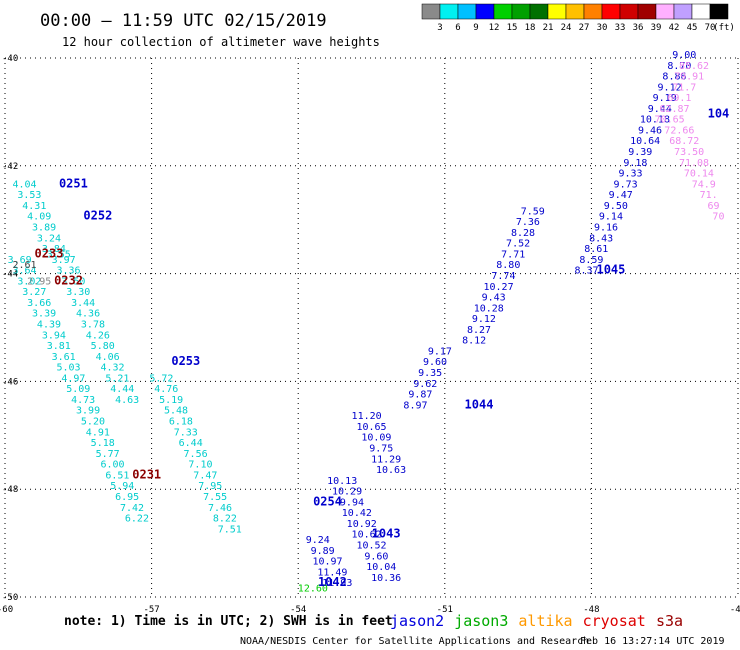 This screenshot has height=650, width=740. I want to click on data-point-2-3: 5.48, so click(176, 411).